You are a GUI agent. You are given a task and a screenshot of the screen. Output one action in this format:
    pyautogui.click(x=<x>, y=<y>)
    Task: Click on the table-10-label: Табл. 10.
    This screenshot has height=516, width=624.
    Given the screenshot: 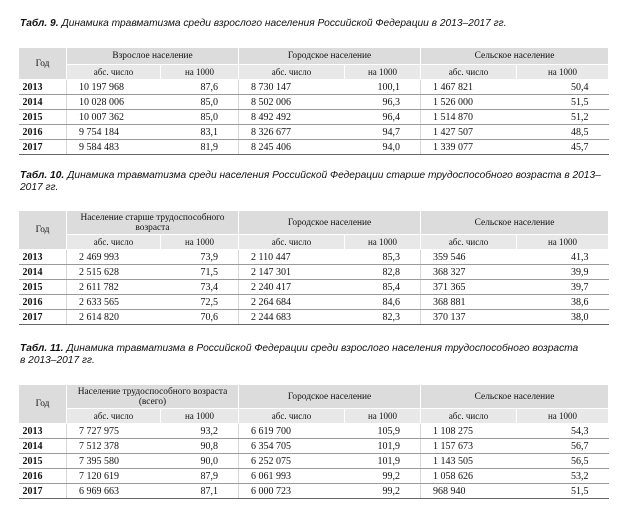 What is the action you would take?
    pyautogui.click(x=42, y=175)
    